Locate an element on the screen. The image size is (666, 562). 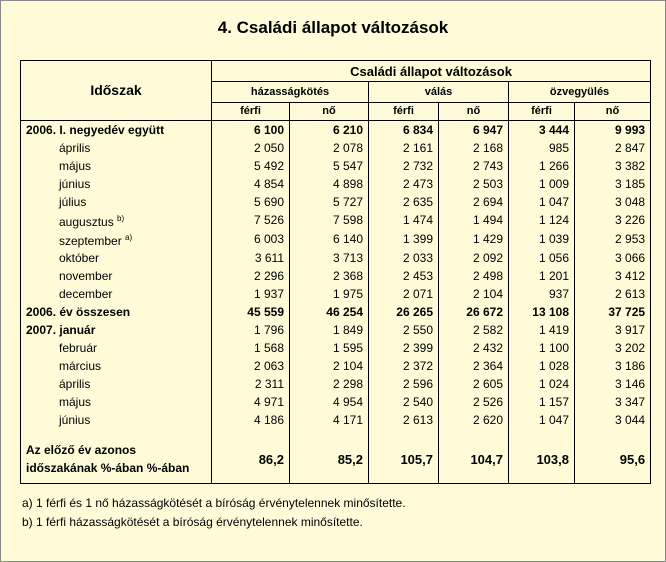
cell-value: 6 003 is located at coordinates (250, 239).